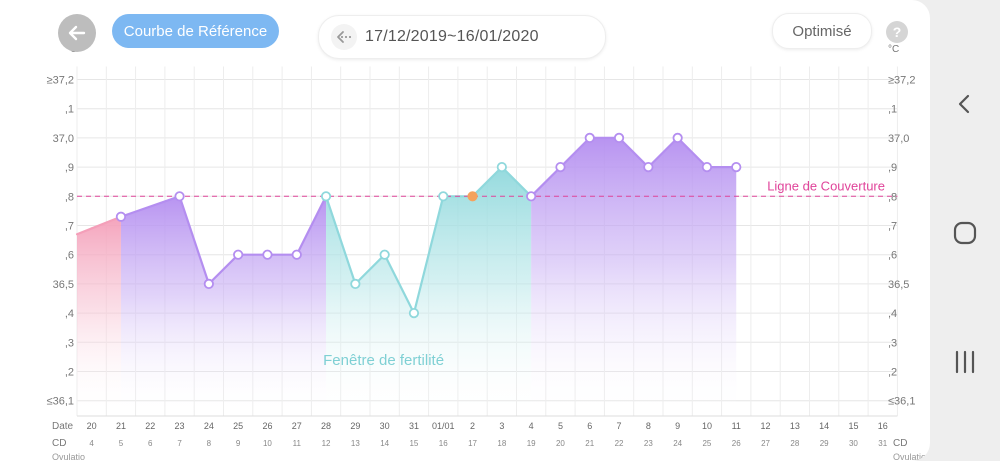 The width and height of the screenshot is (1000, 461). Describe the element at coordinates (736, 443) in the screenshot. I see `cycle-day-label: 26` at that location.